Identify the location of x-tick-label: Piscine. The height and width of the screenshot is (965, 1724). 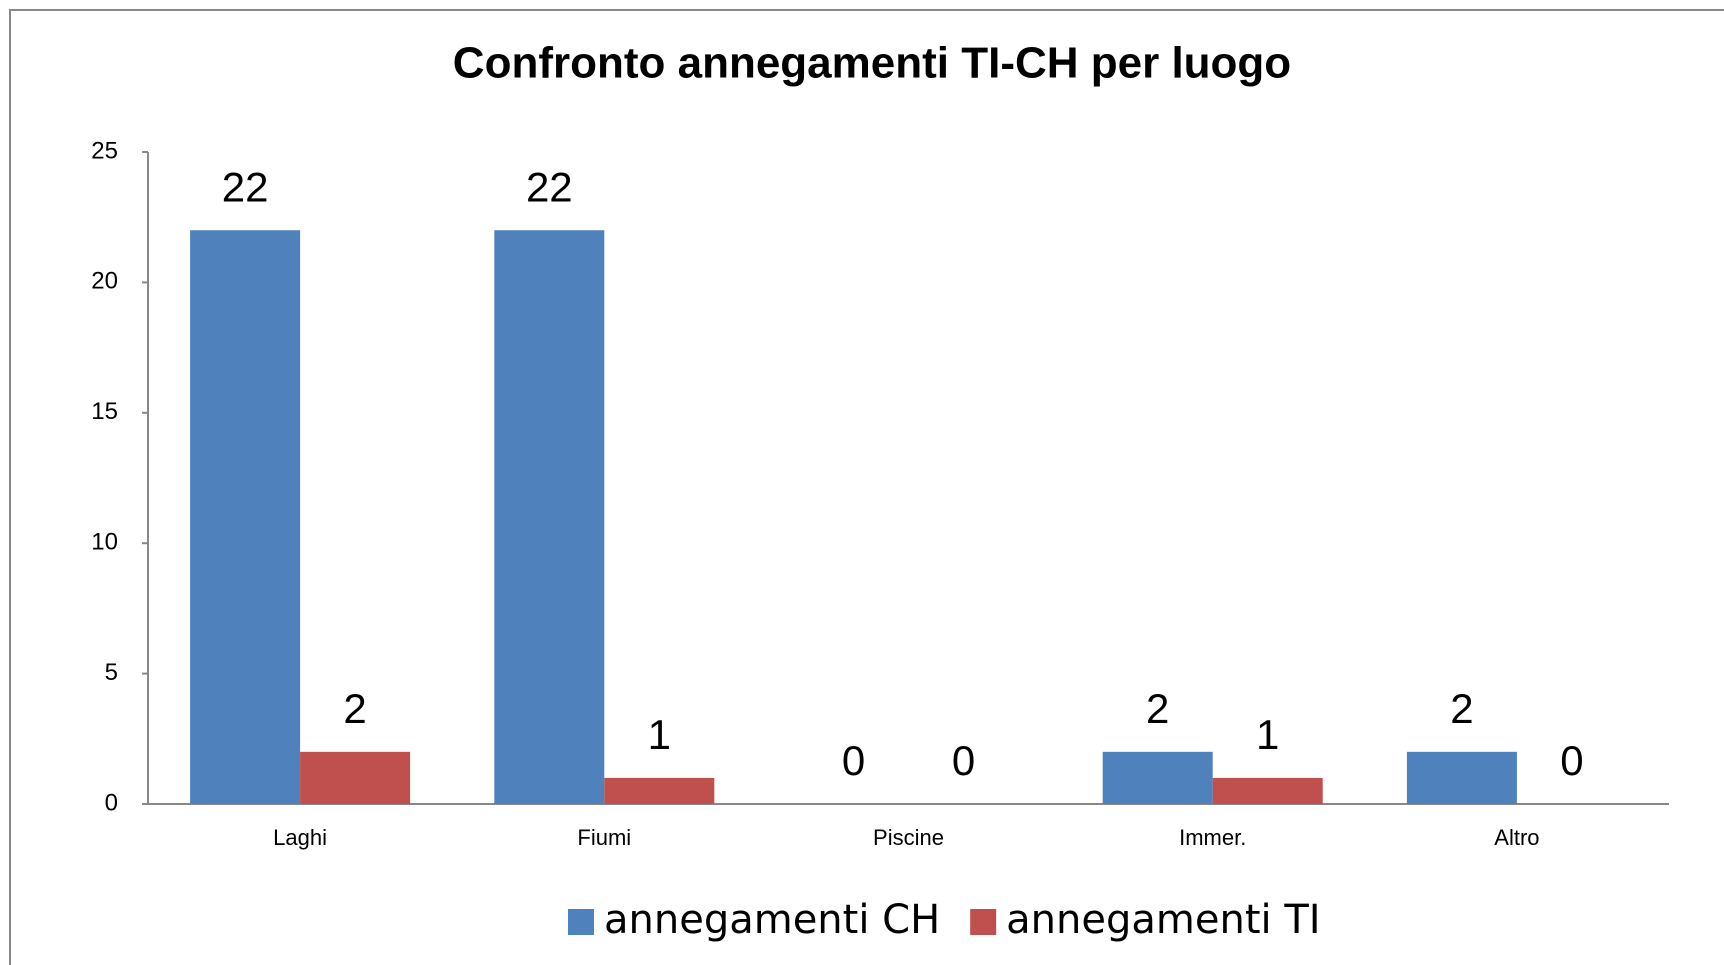
(908, 837).